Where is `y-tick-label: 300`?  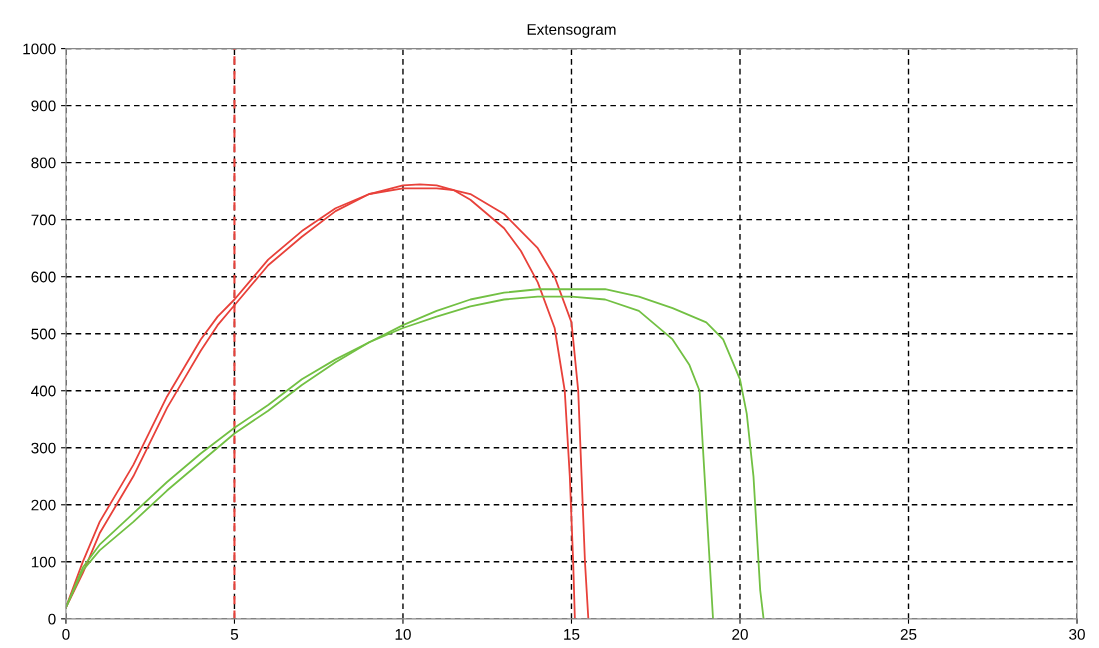 y-tick-label: 300 is located at coordinates (43, 448).